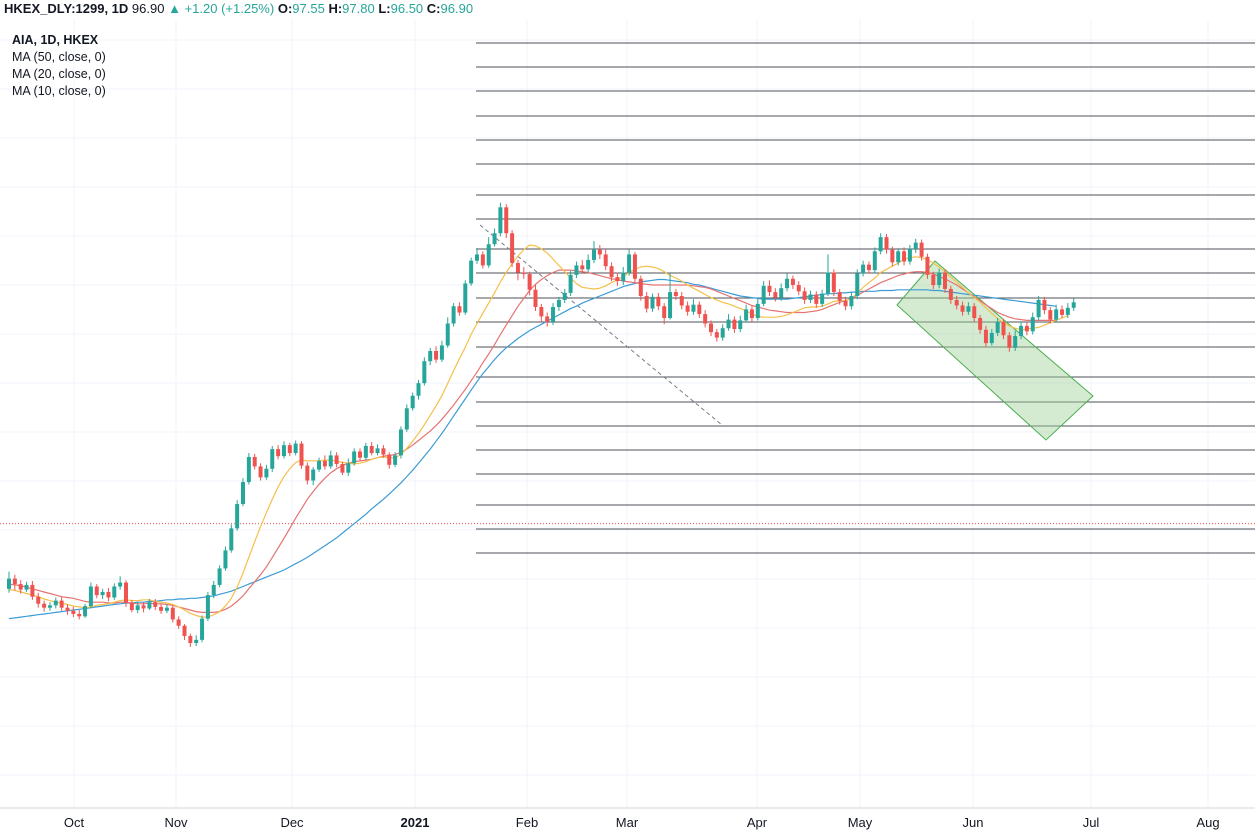  Describe the element at coordinates (174, 8) in the screenshot. I see `triangle-up-icon: ▲` at that location.